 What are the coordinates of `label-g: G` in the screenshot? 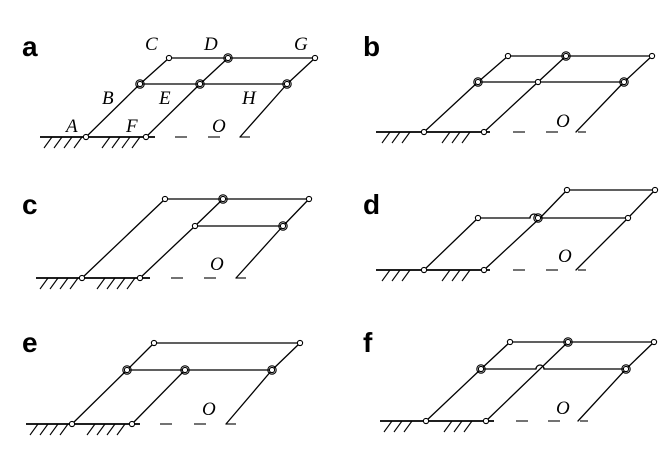 It's located at (301, 44).